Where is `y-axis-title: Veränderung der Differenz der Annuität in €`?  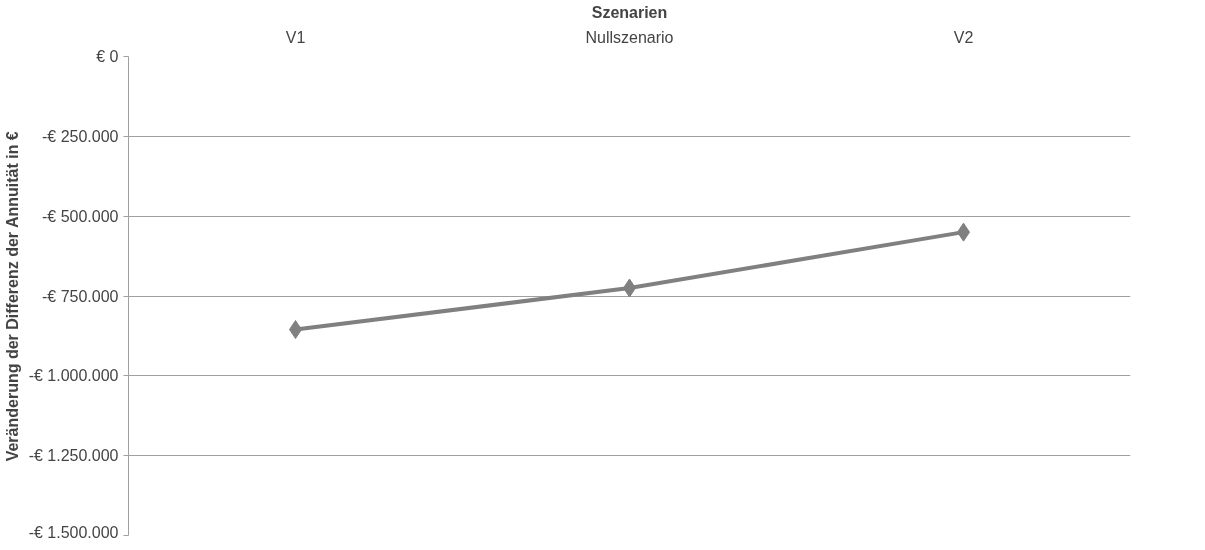
y-axis-title: Veränderung der Differenz der Annuität in € is located at coordinates (12, 296).